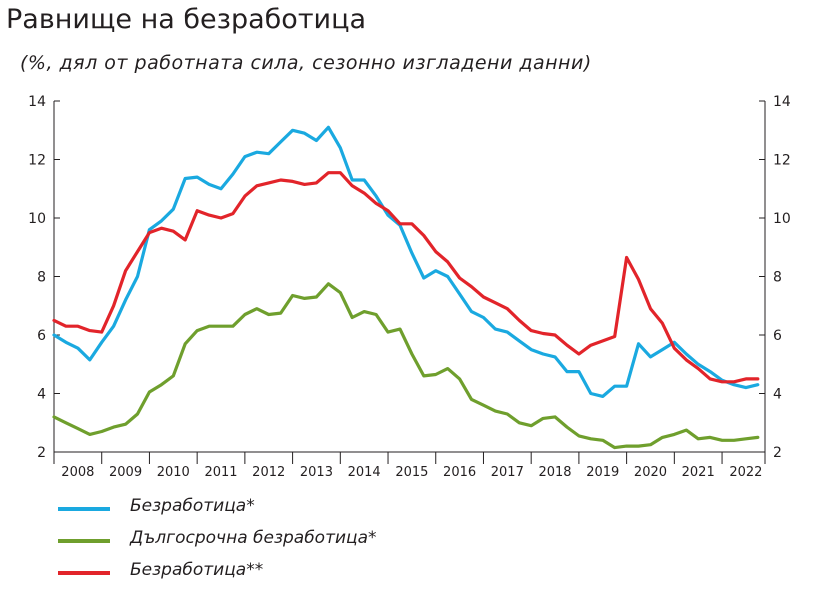 This screenshot has width=838, height=599. What do you see at coordinates (777, 278) in the screenshot?
I see `y-tick-label-right: 8` at bounding box center [777, 278].